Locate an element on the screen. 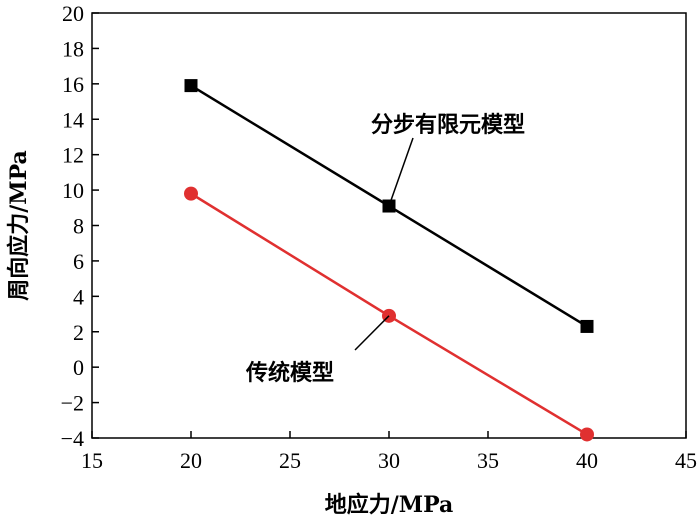 The height and width of the screenshot is (522, 700). x-ticks: 15 20 25 30 35 40 45 is located at coordinates (389, 452).